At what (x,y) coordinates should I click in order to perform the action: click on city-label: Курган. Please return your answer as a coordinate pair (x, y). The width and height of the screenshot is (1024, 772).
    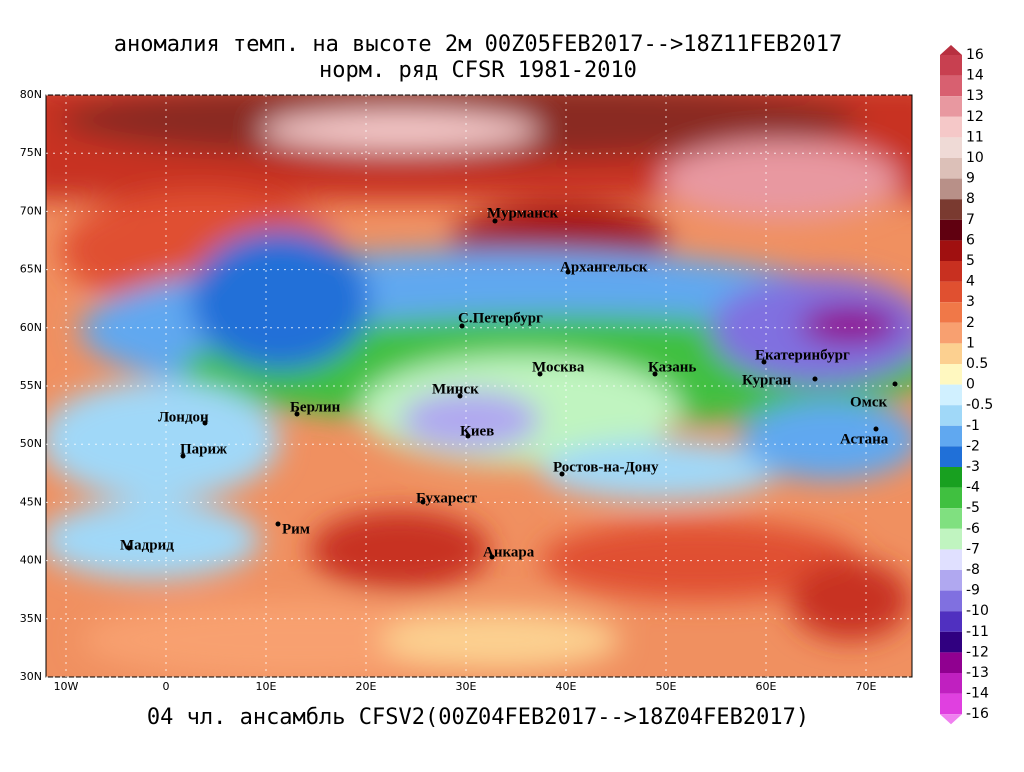
    Looking at the image, I should click on (767, 380).